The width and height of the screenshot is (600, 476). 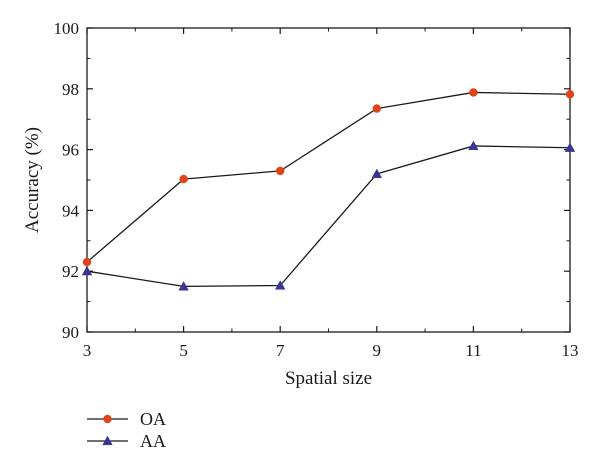 What do you see at coordinates (473, 350) in the screenshot?
I see `x-tick-label: 11` at bounding box center [473, 350].